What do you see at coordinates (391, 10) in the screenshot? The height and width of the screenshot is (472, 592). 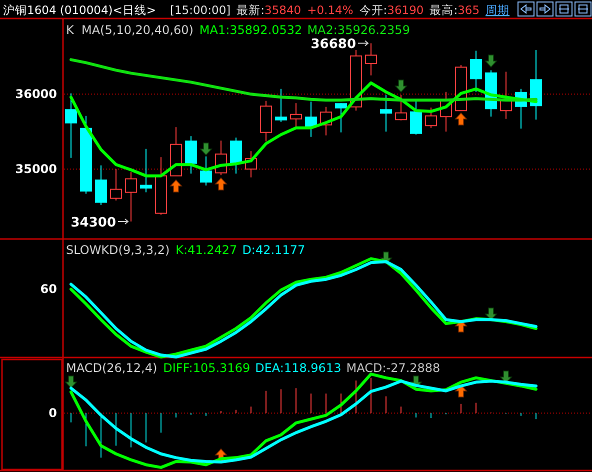 I see `text: 今开:36190` at bounding box center [391, 10].